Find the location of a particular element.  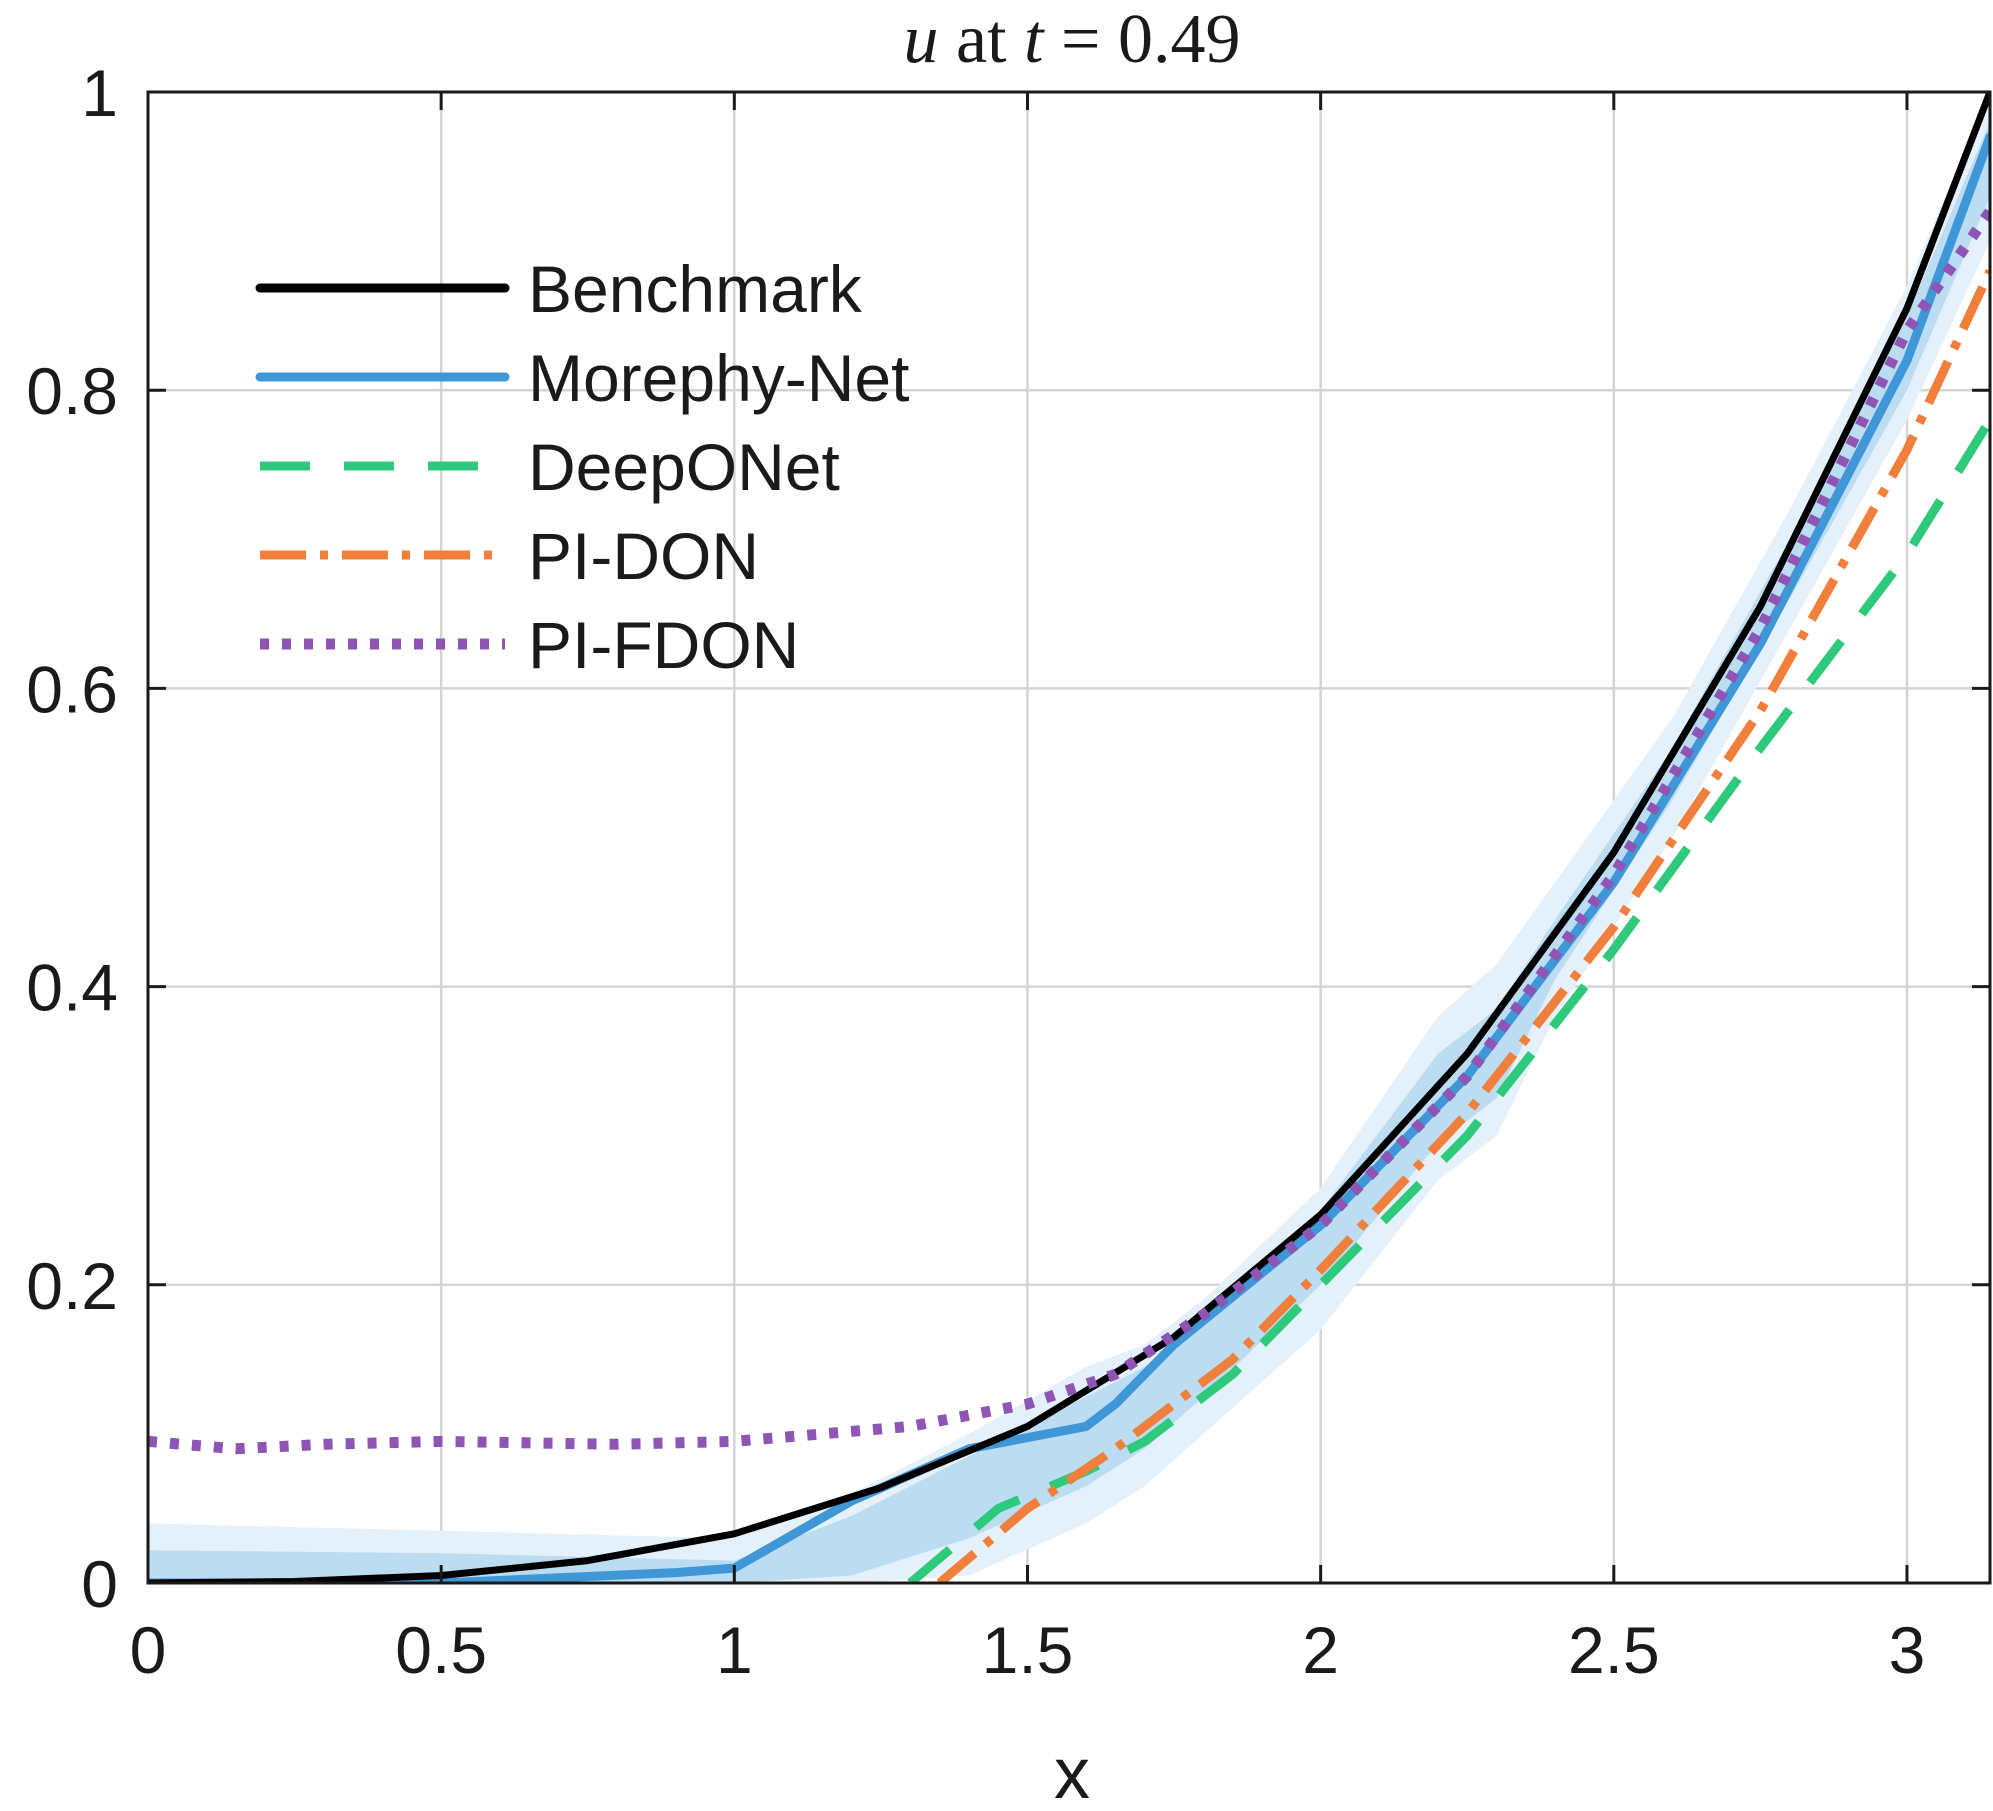

x-axis-label: x is located at coordinates (1072, 1772).